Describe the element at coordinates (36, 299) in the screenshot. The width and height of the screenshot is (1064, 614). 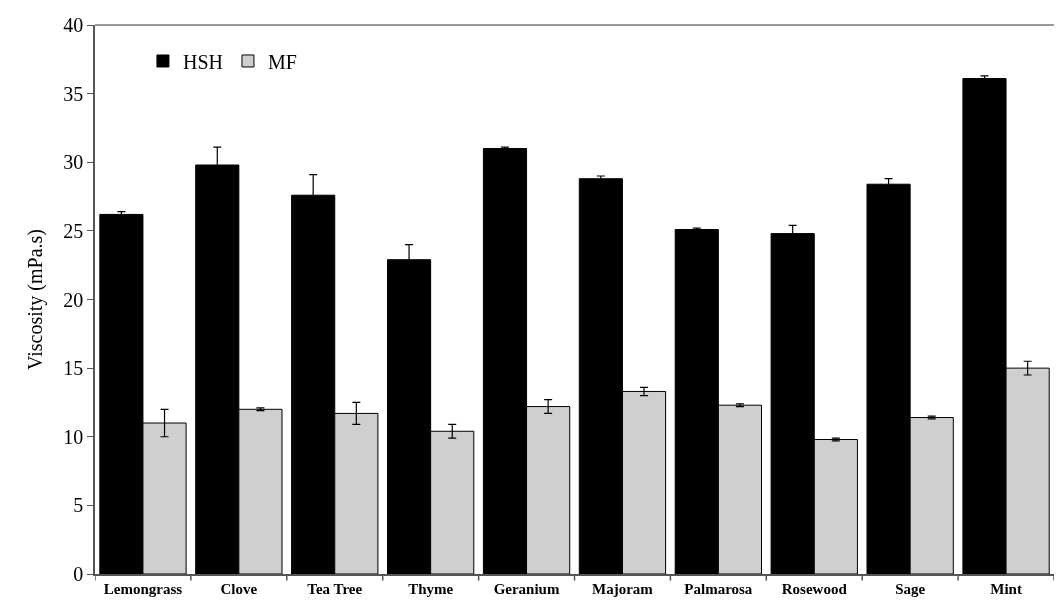
I see `y-axis-title: Viscosity (mPa.s)` at that location.